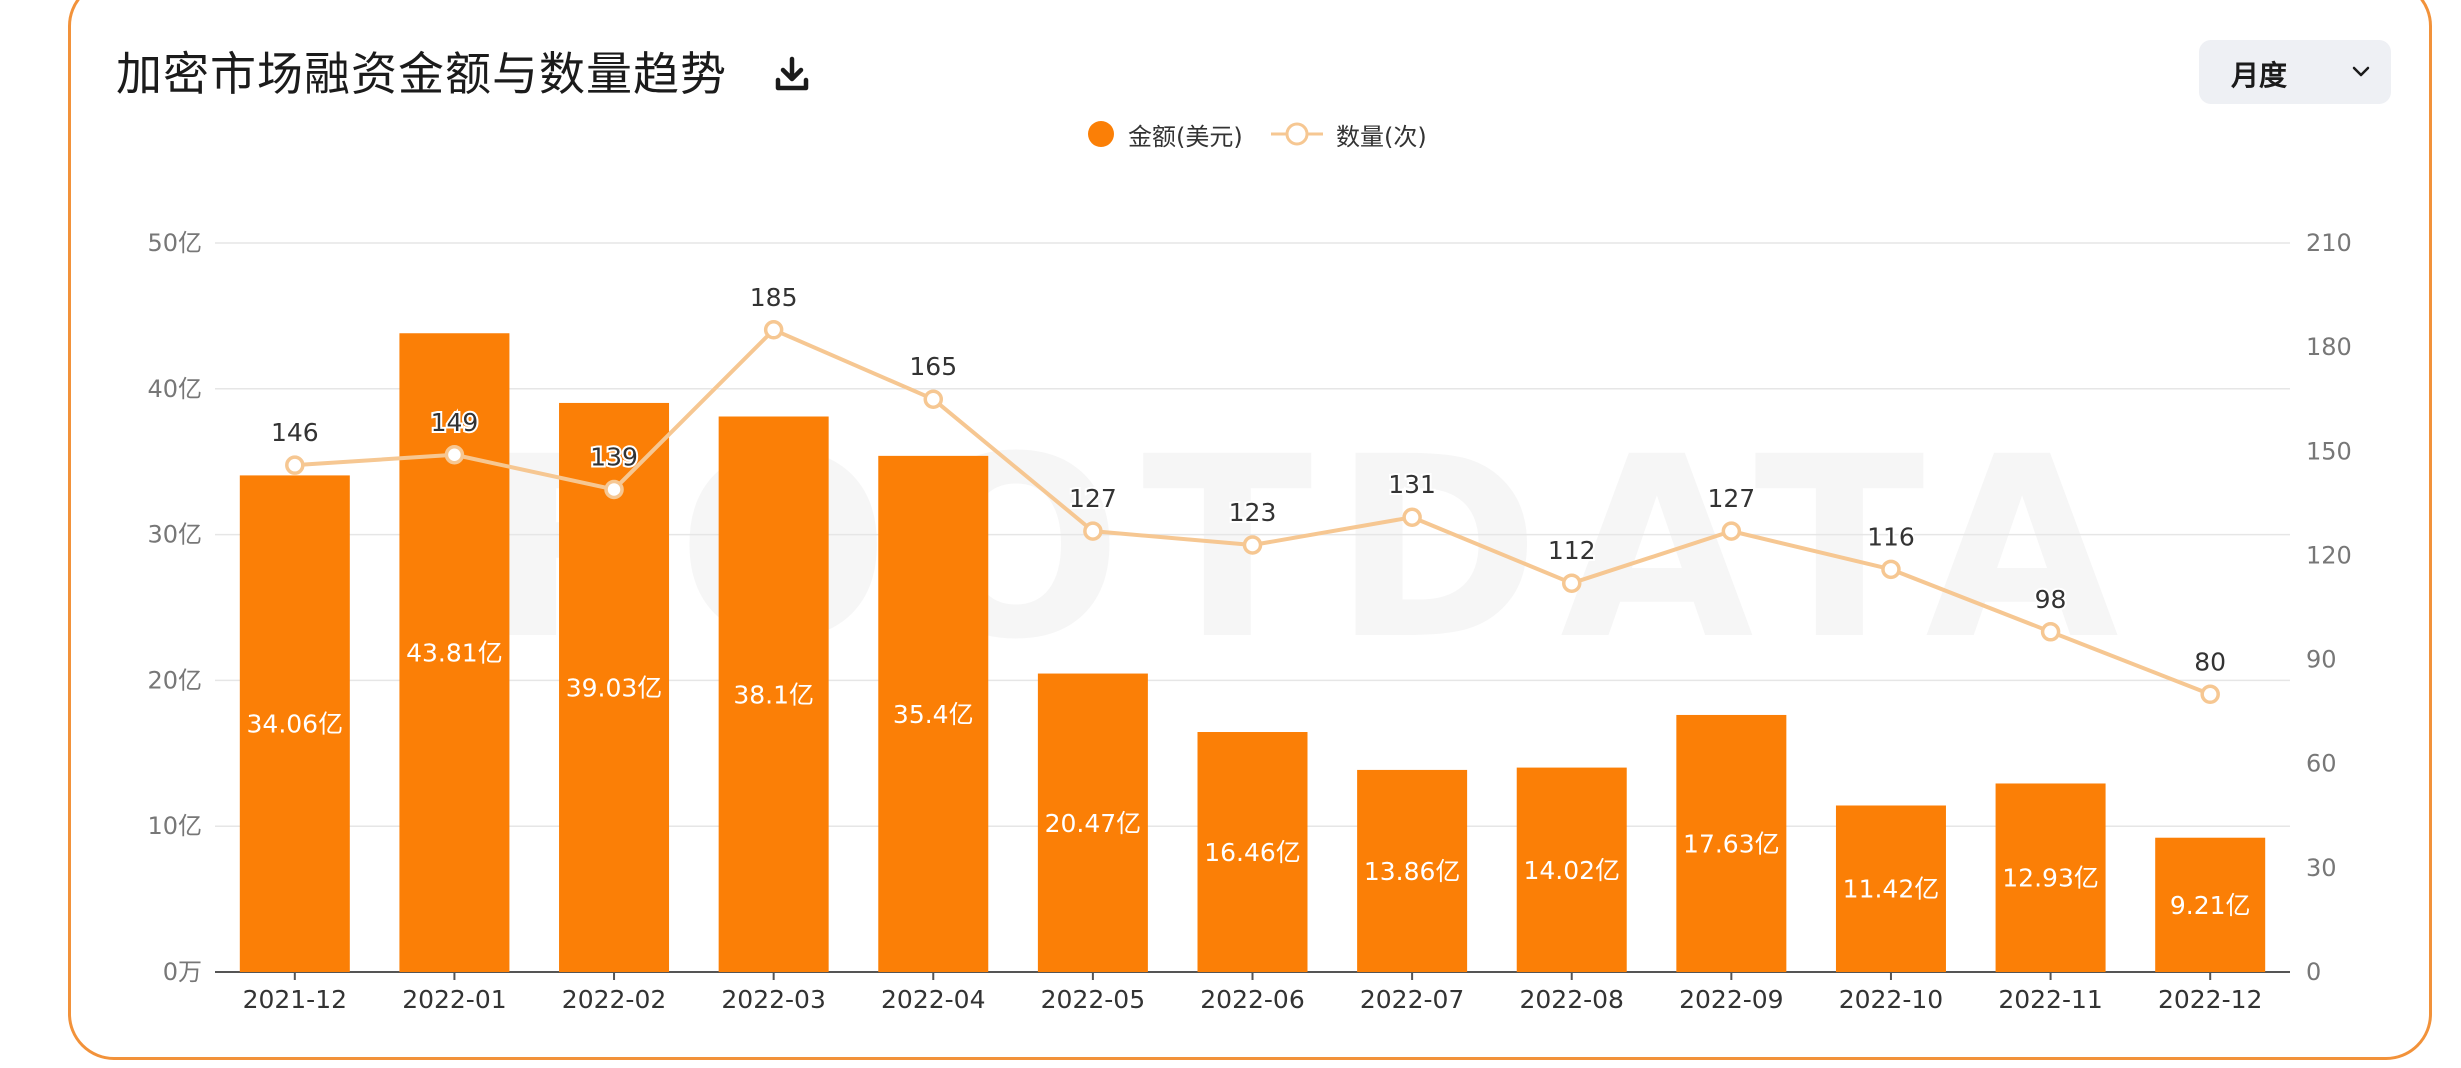  What do you see at coordinates (1412, 999) in the screenshot?
I see `x-tick-label: 2022-07` at bounding box center [1412, 999].